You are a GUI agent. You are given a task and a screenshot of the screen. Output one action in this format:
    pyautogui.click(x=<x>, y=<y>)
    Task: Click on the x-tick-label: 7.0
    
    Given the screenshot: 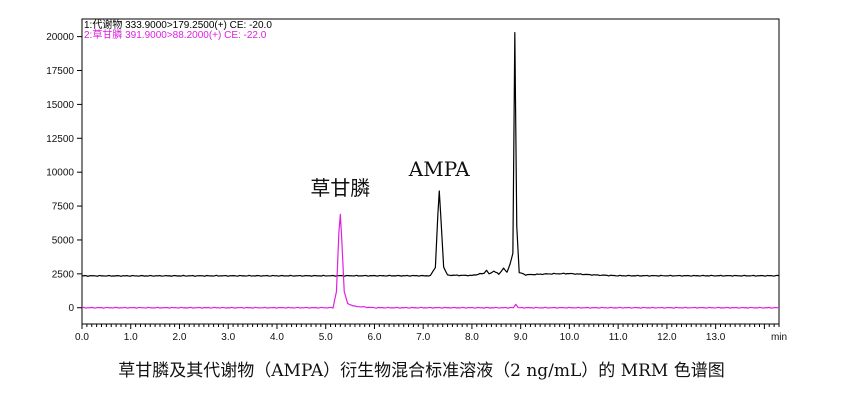 What is the action you would take?
    pyautogui.click(x=423, y=337)
    